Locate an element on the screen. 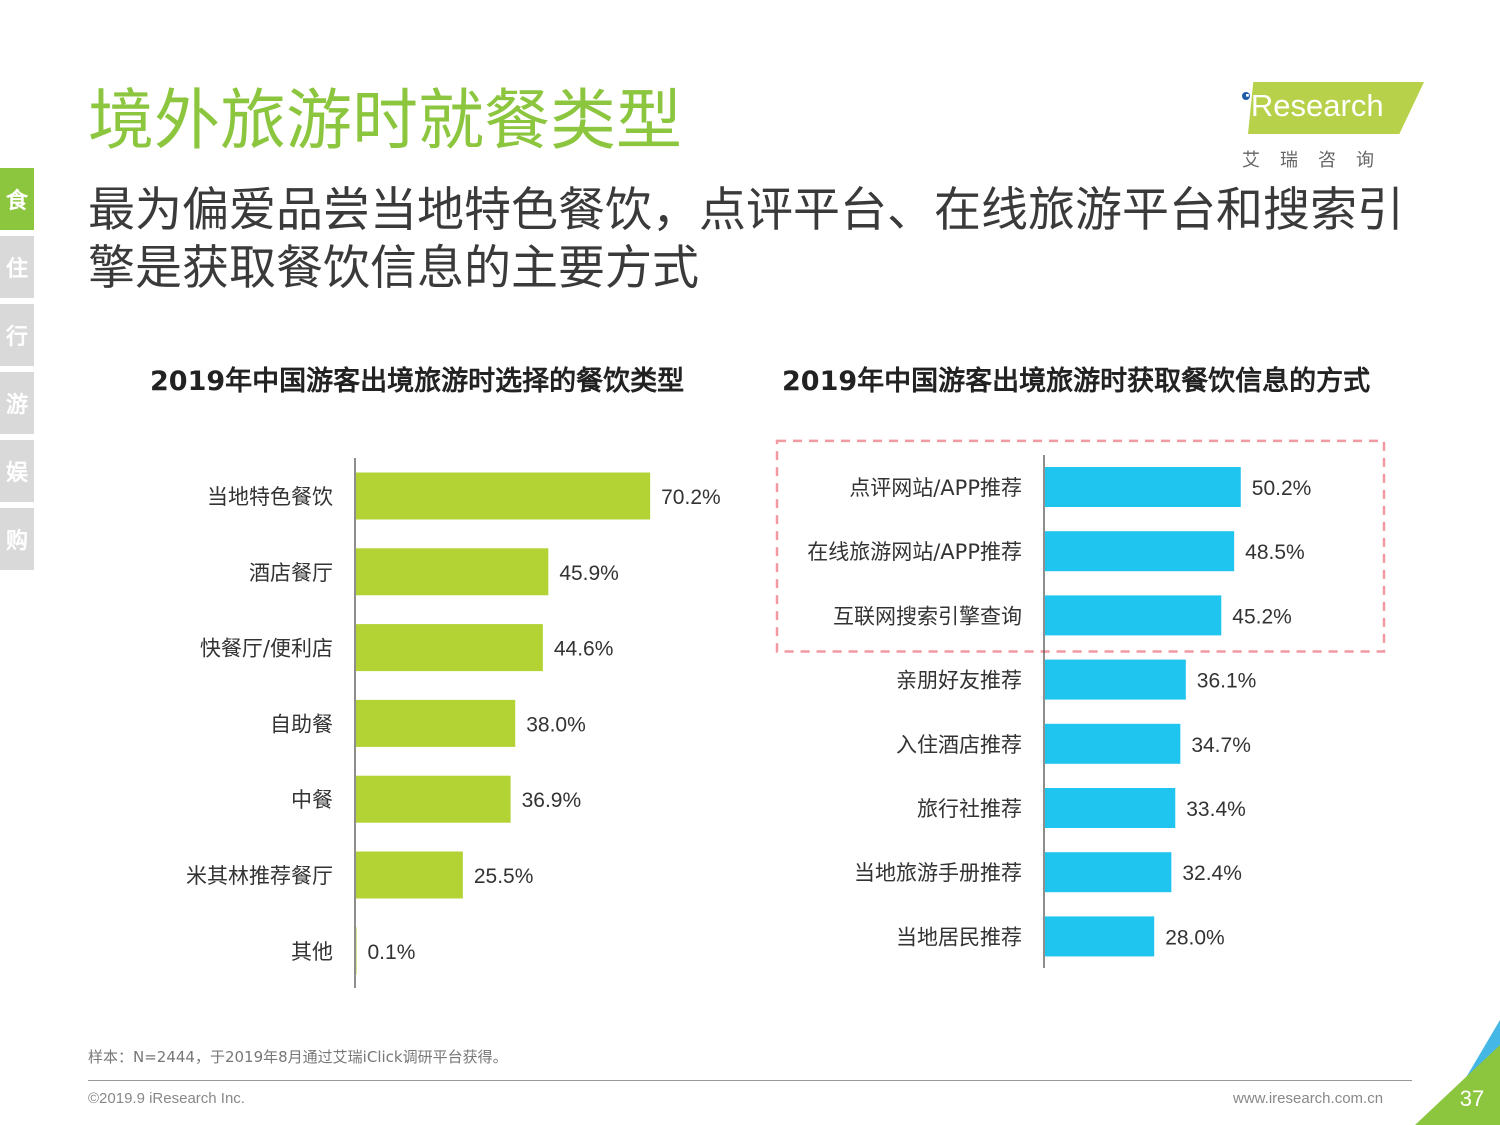 The height and width of the screenshot is (1125, 1500). category-label-dining: 酒店餐厅 is located at coordinates (291, 573).